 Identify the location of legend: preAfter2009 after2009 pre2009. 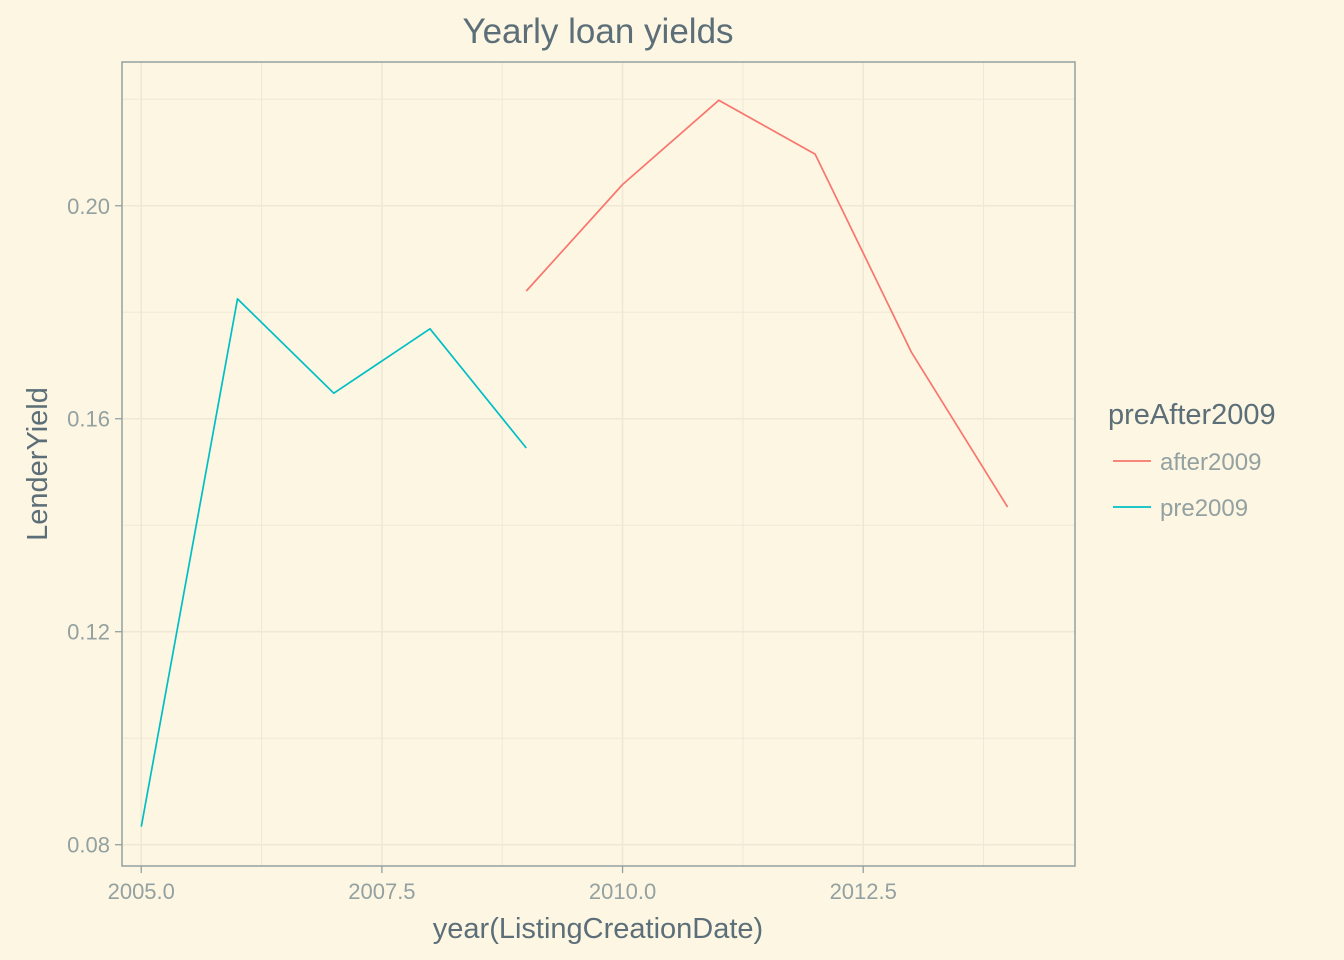
(1192, 460).